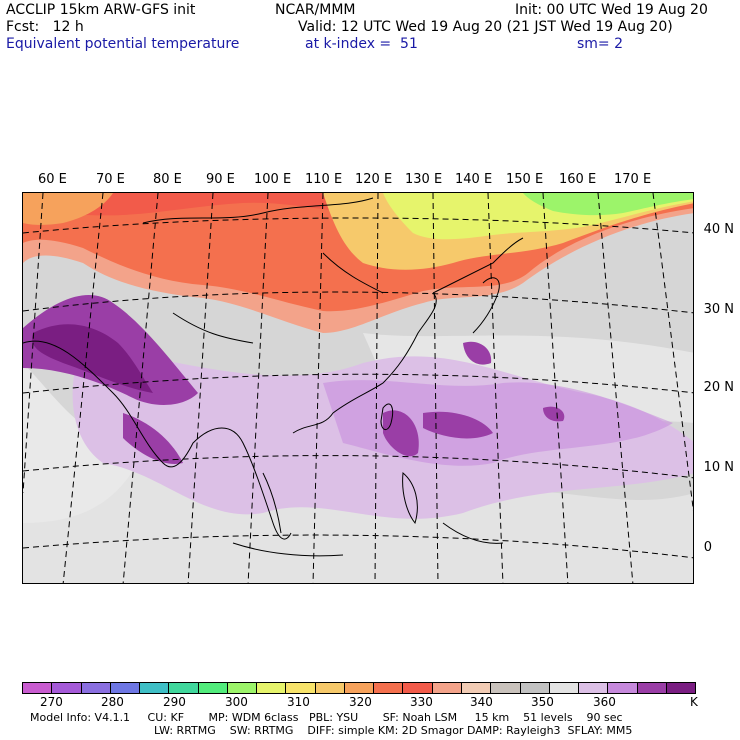 Image resolution: width=740 pixels, height=740 pixels. Describe the element at coordinates (374, 179) in the screenshot. I see `lon-label: 120 E` at that location.